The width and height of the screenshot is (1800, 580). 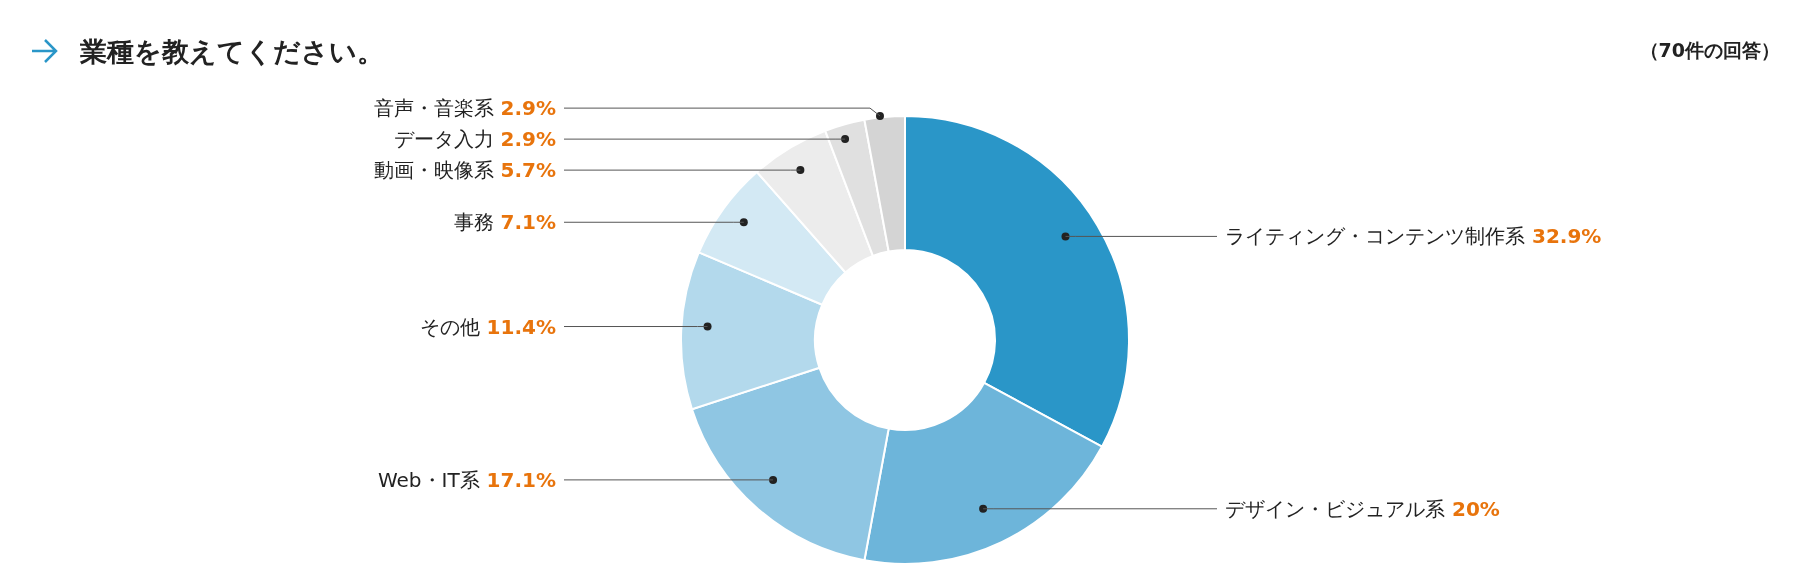 What do you see at coordinates (517, 479) in the screenshot?
I see `data-label: 17.1%` at bounding box center [517, 479].